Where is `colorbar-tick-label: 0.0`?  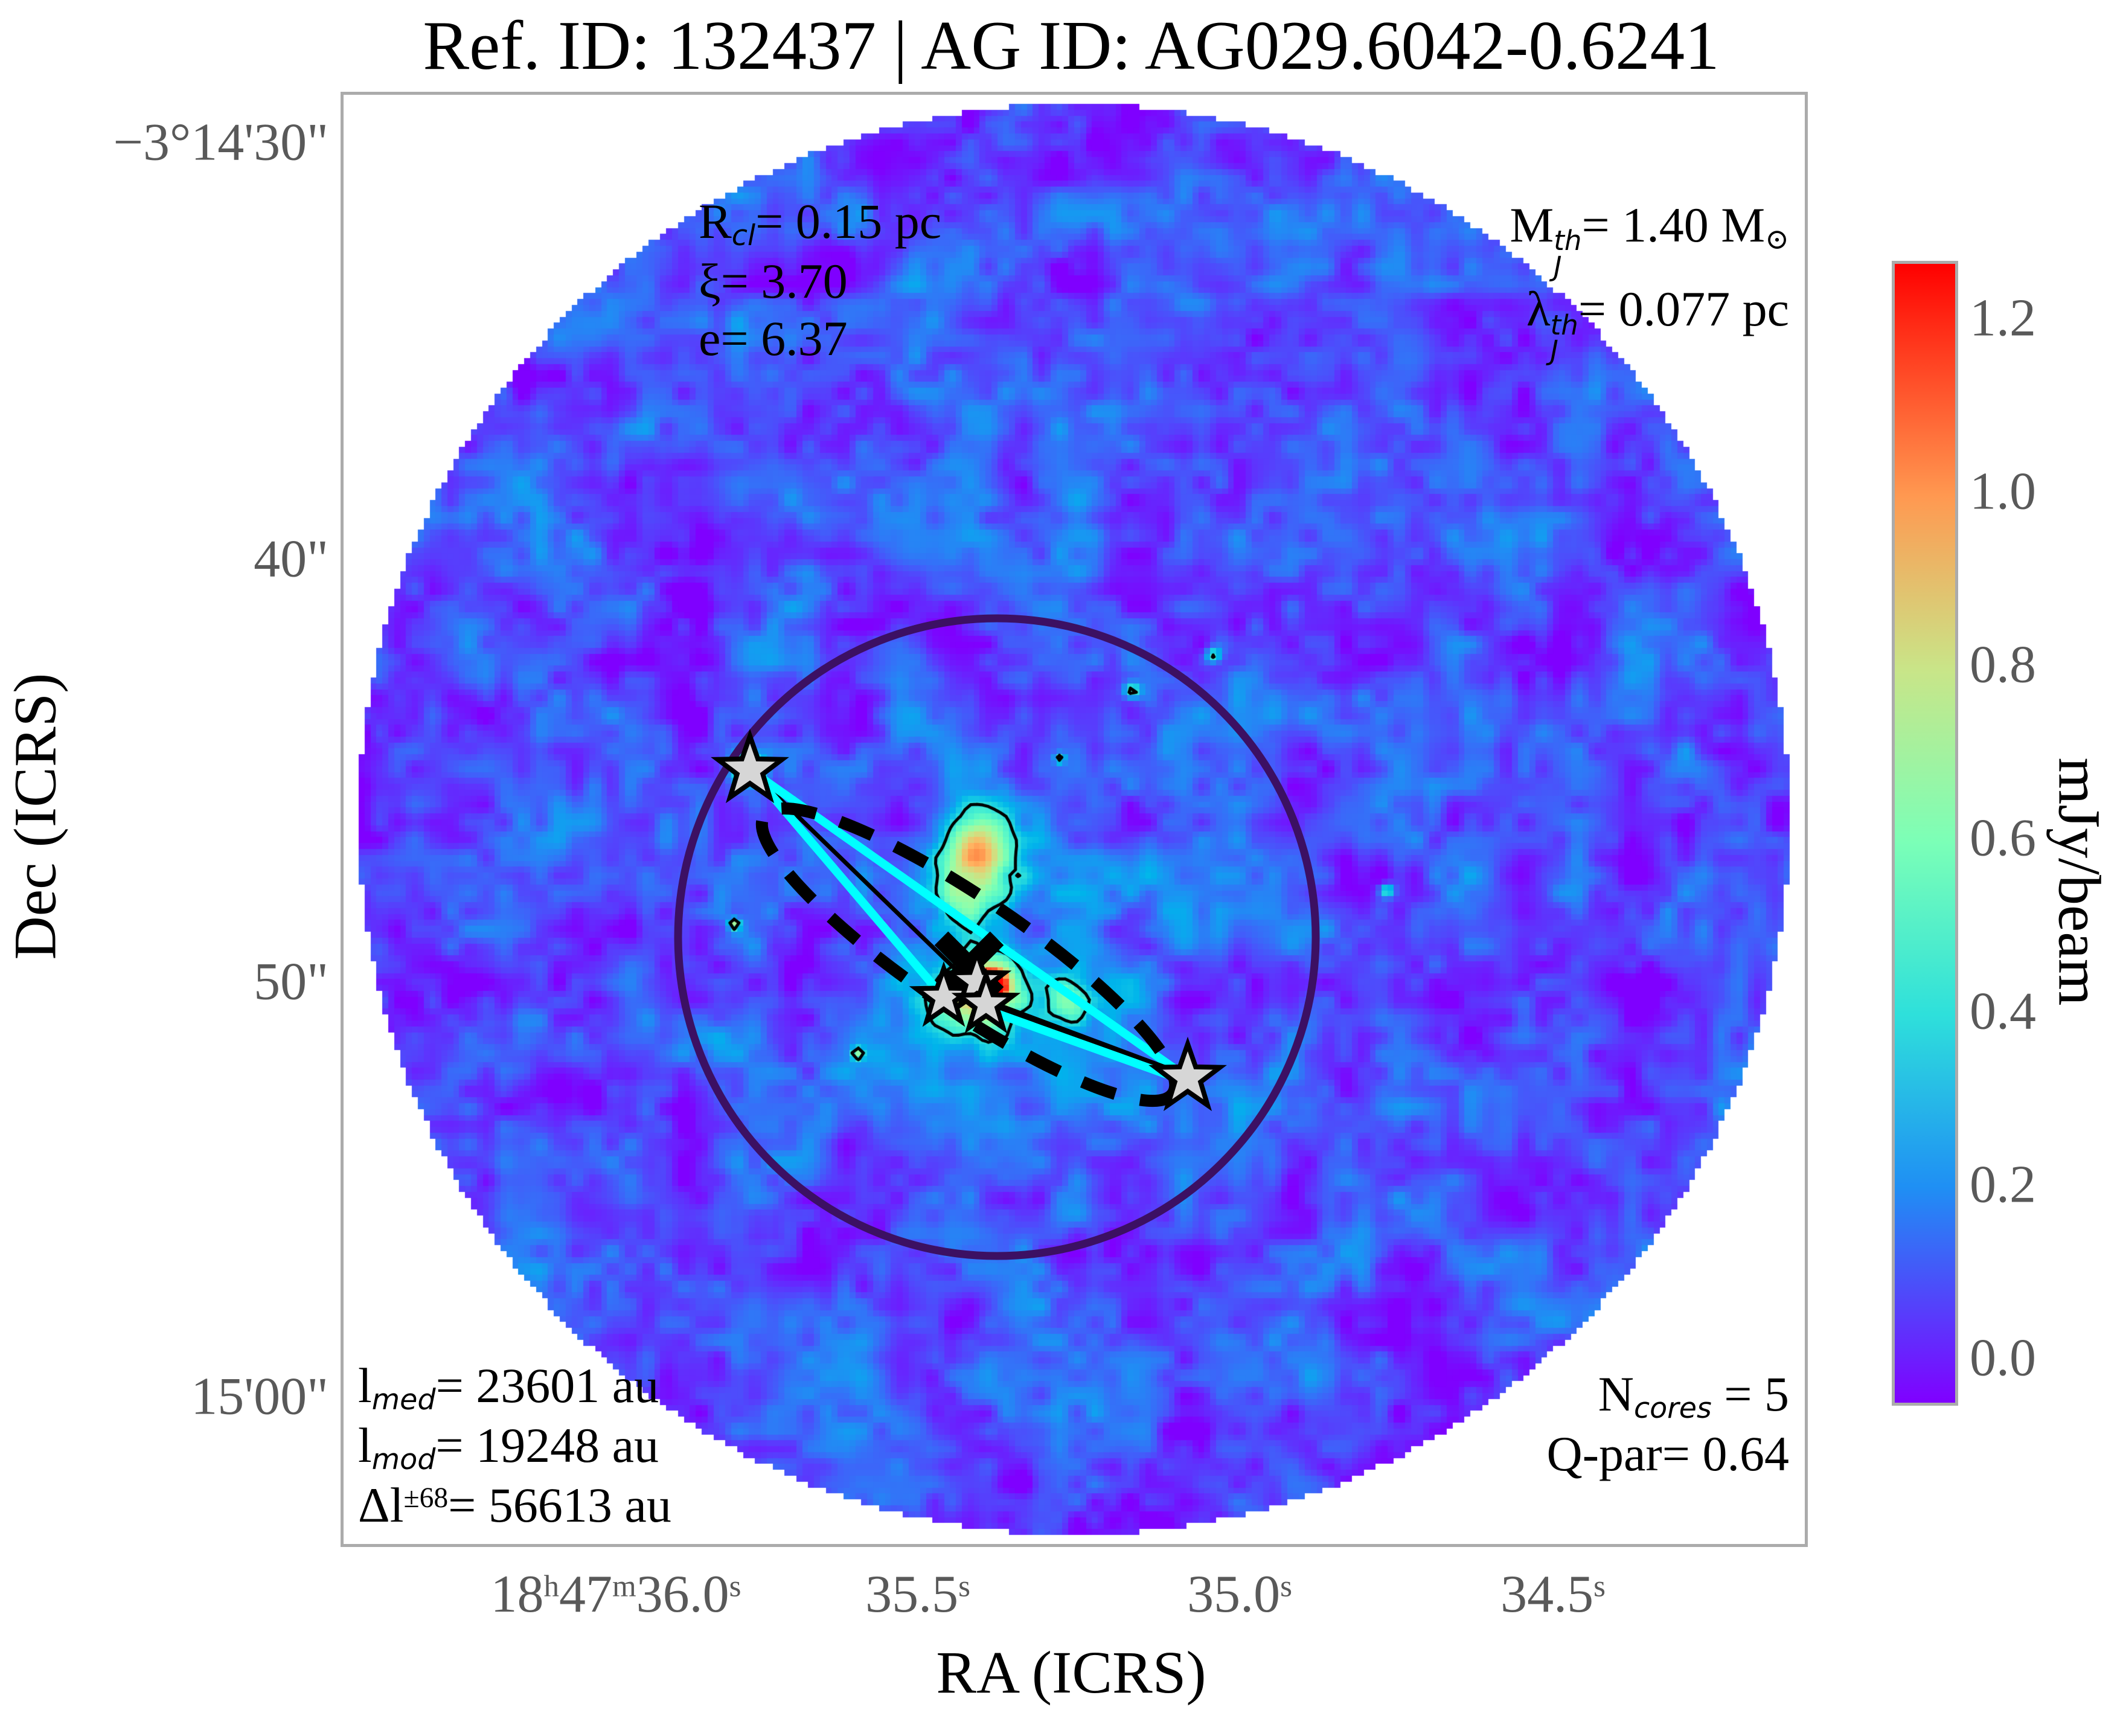 colorbar-tick-label: 0.0 is located at coordinates (2003, 1358).